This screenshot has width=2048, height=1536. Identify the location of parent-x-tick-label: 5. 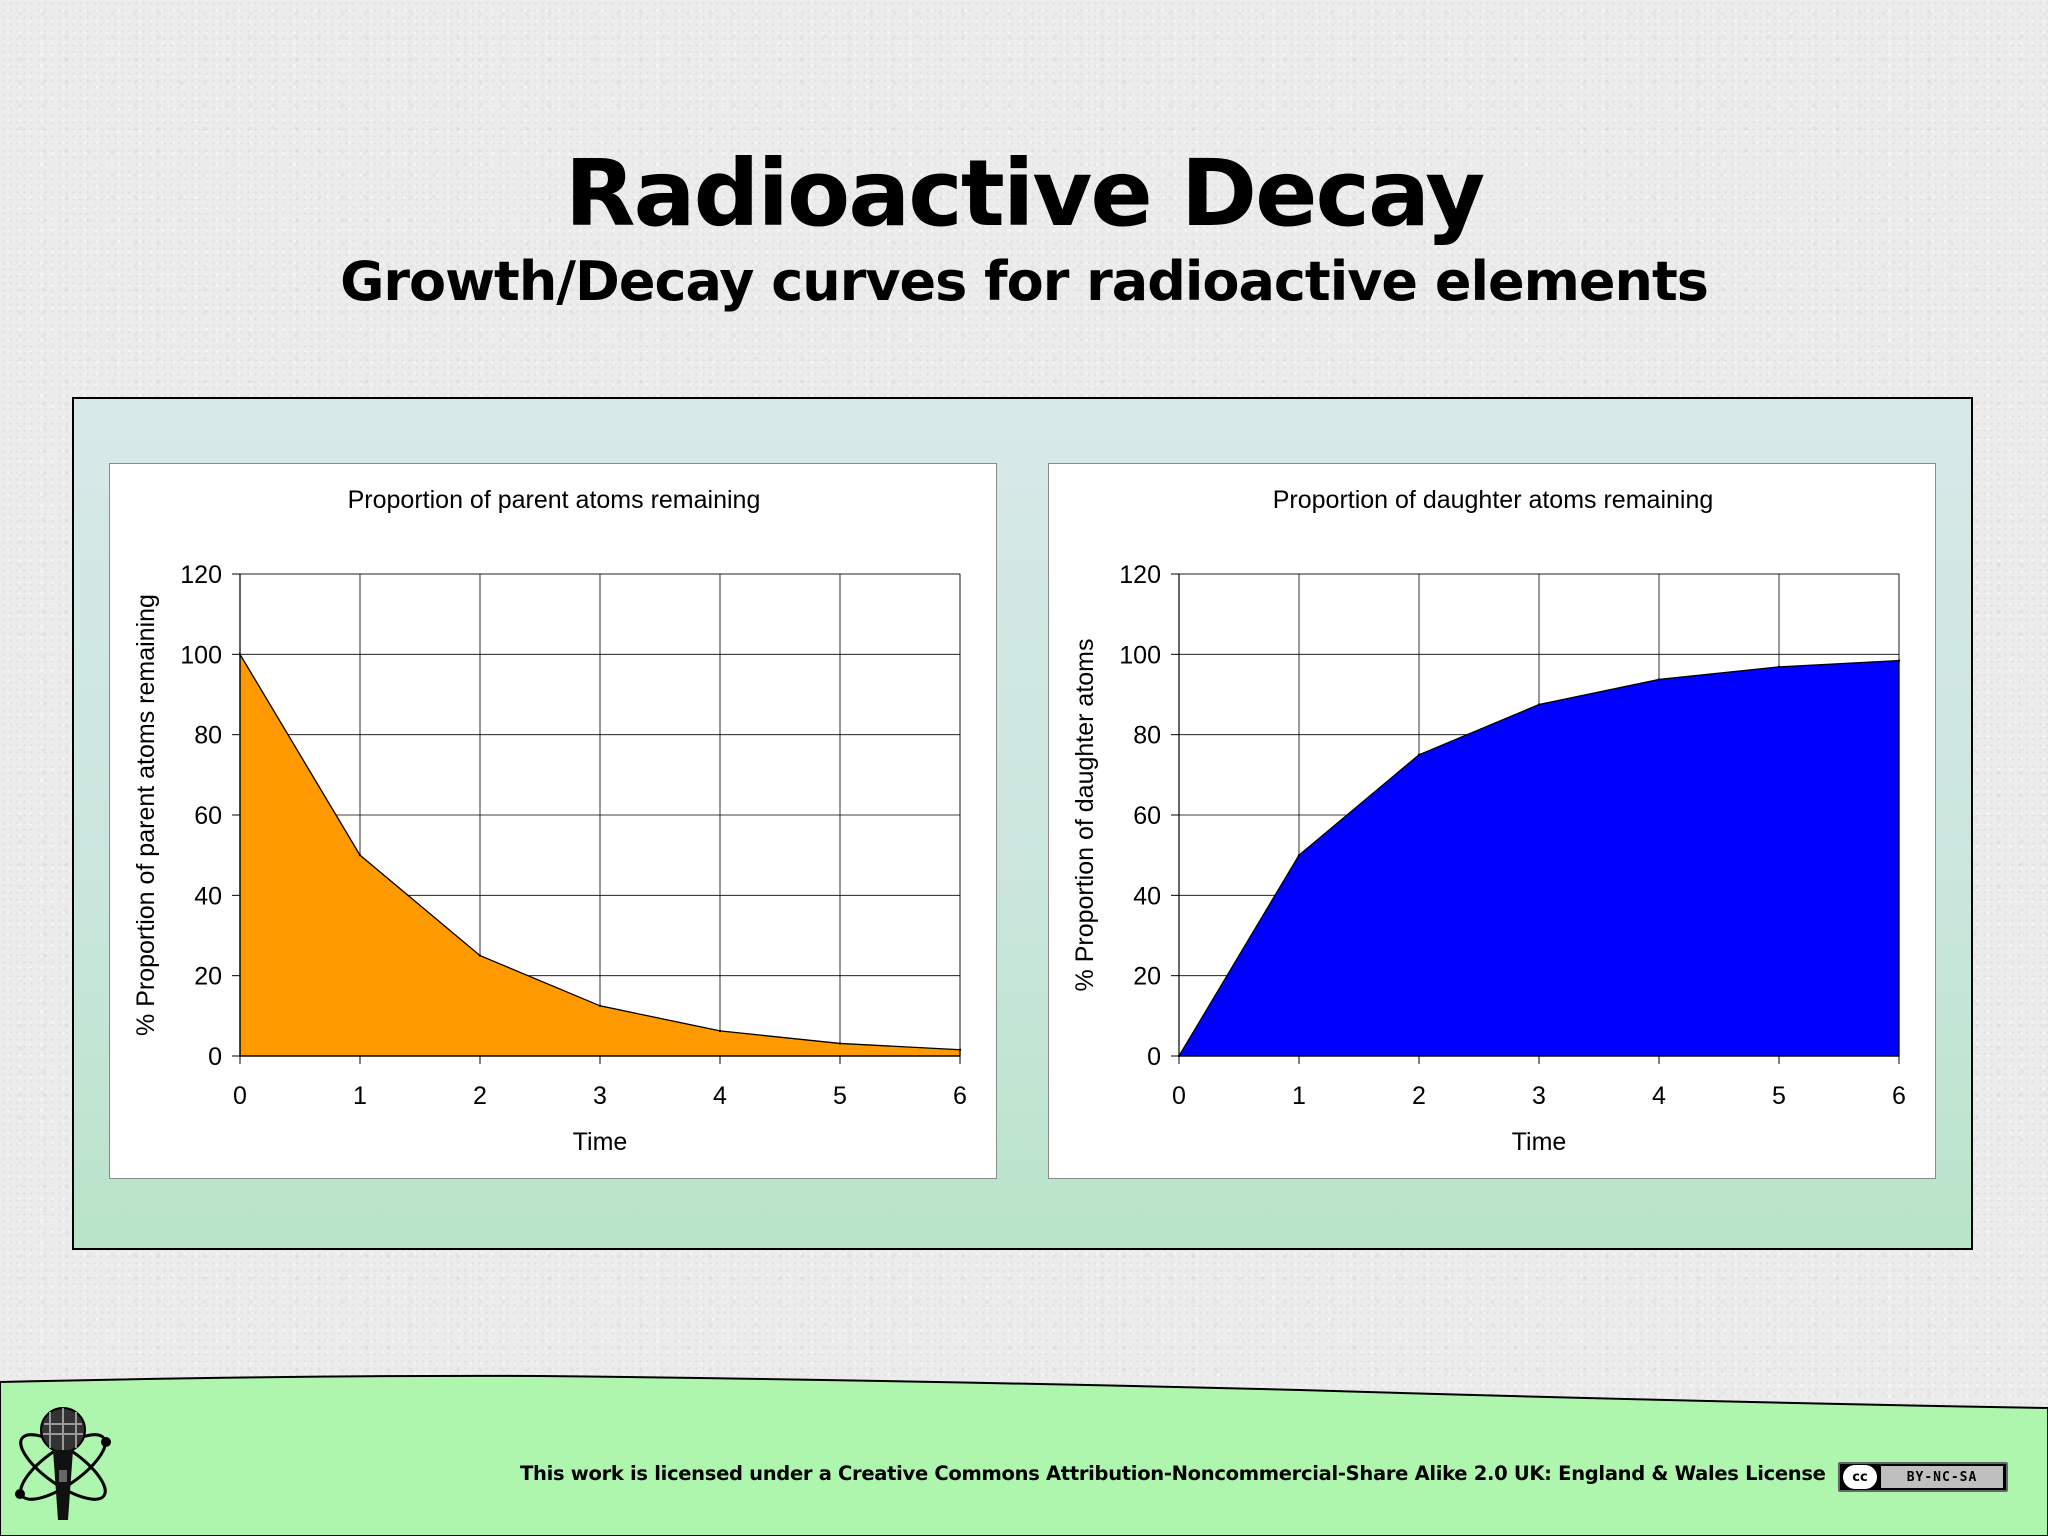
(840, 1096).